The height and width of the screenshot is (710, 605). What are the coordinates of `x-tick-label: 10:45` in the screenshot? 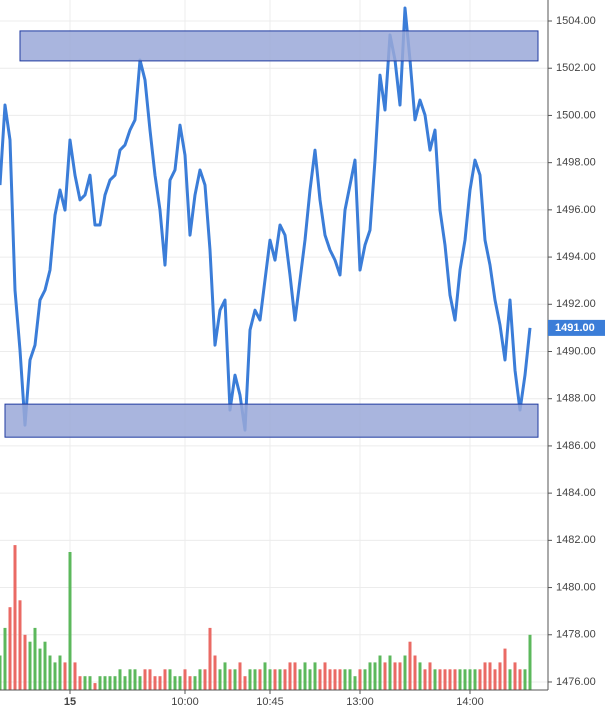 It's located at (270, 702).